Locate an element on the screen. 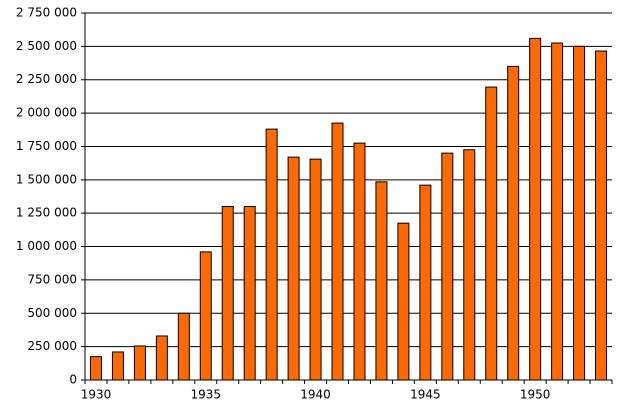 The width and height of the screenshot is (620, 410). y-tick-label: 750 000 is located at coordinates (52, 279).